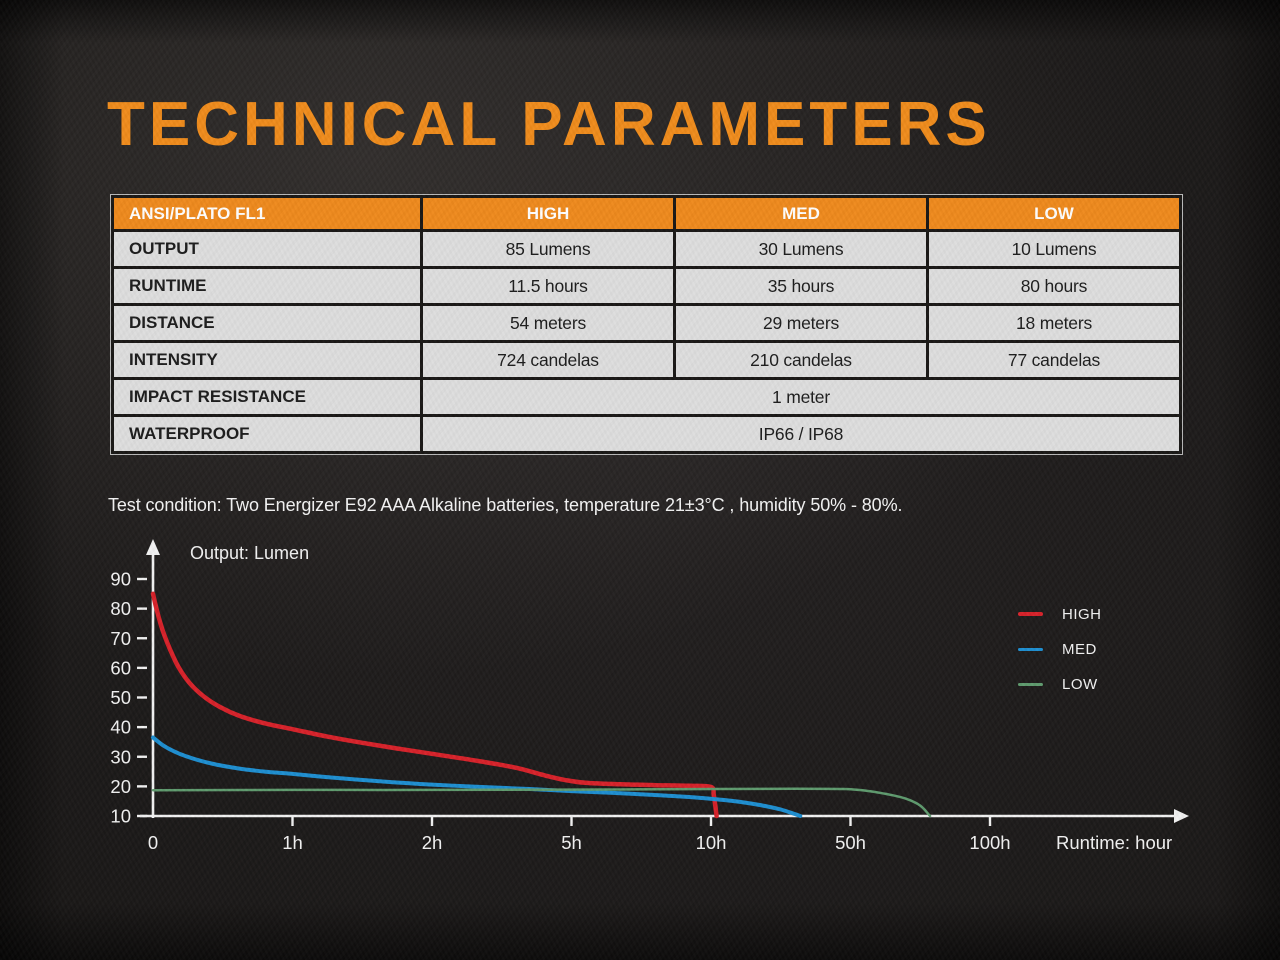 This screenshot has height=960, width=1280. What do you see at coordinates (1079, 649) in the screenshot?
I see `legend-label: MED` at bounding box center [1079, 649].